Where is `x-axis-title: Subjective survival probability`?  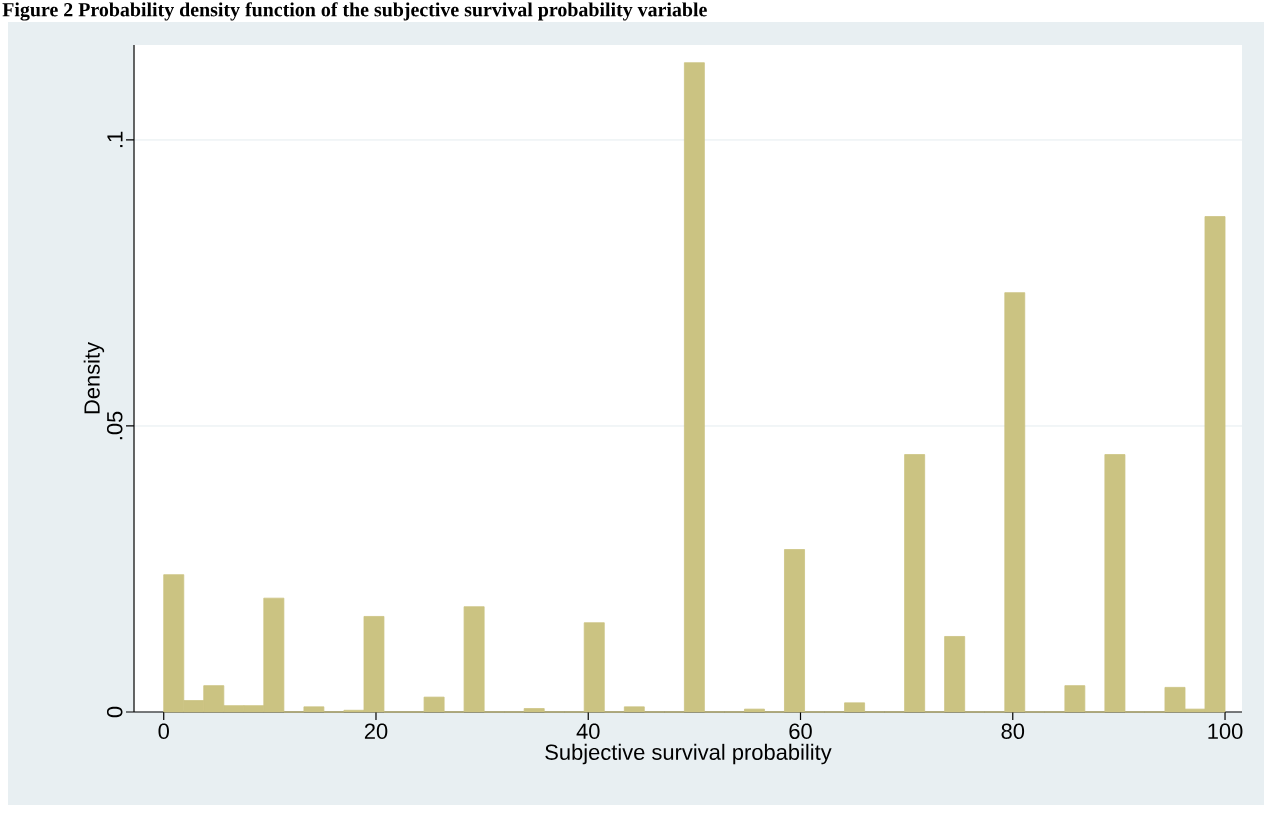 x-axis-title: Subjective survival probability is located at coordinates (688, 754).